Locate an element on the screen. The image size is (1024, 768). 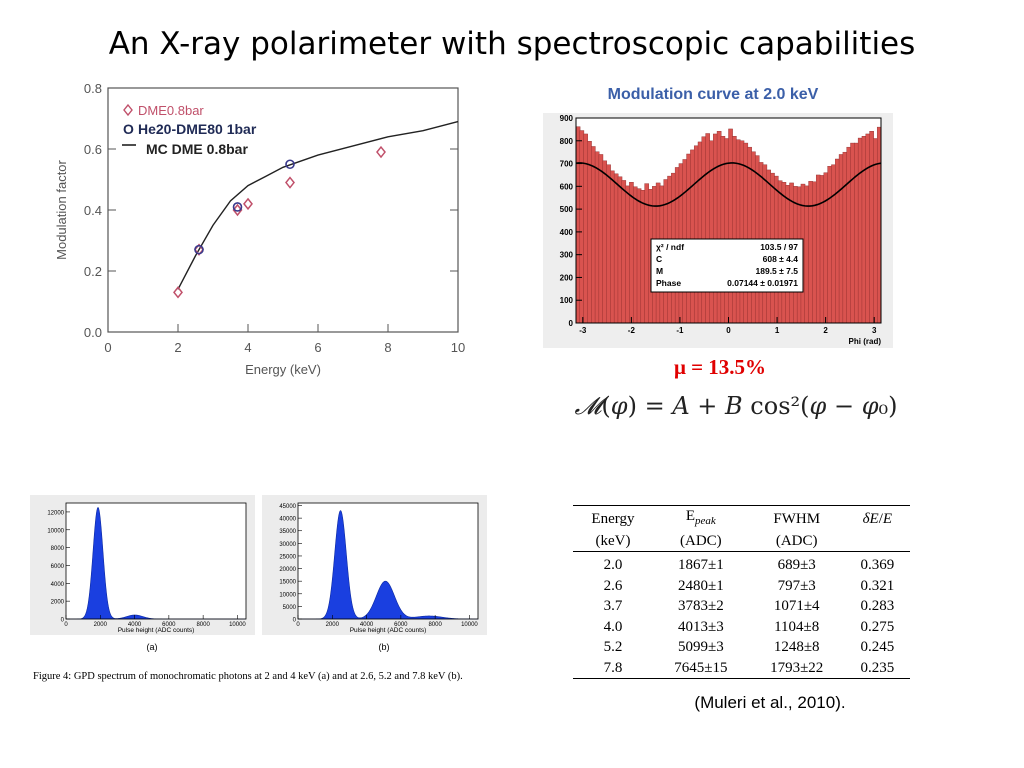
y-tick-label: 300 is located at coordinates (567, 255).